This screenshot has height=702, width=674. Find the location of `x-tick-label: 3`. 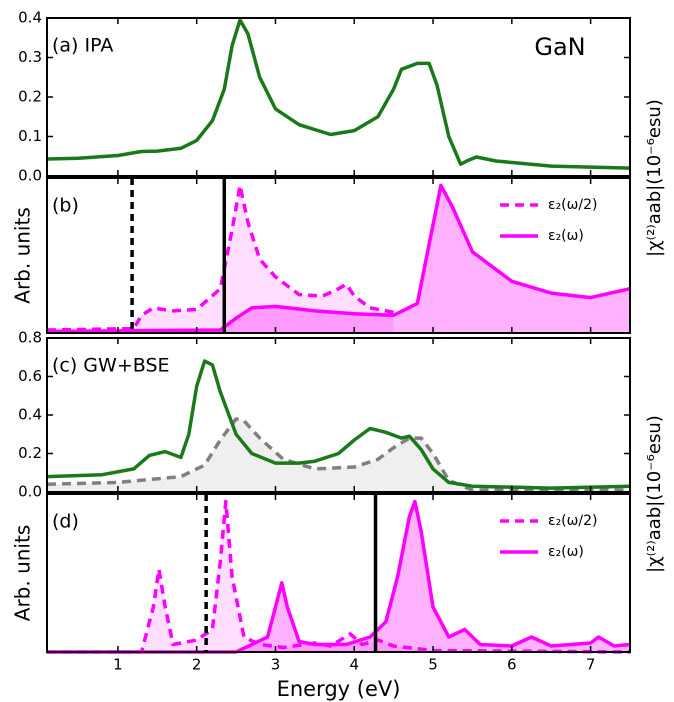

x-tick-label: 3 is located at coordinates (276, 665).